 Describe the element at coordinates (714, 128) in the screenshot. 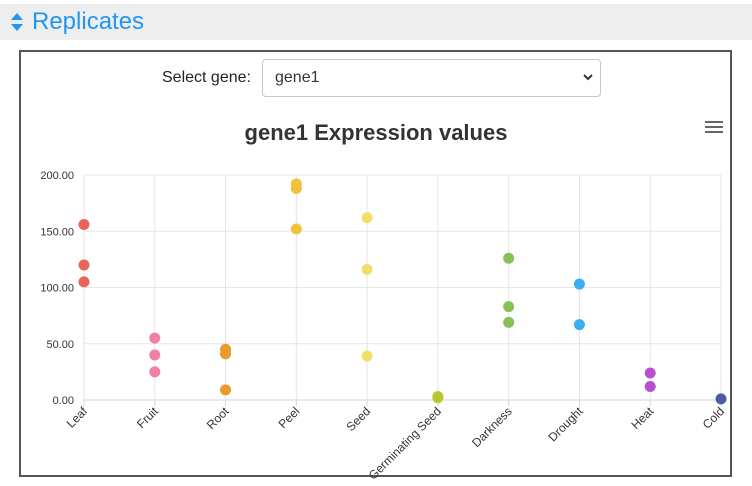

I see `chart-menu-icon` at that location.